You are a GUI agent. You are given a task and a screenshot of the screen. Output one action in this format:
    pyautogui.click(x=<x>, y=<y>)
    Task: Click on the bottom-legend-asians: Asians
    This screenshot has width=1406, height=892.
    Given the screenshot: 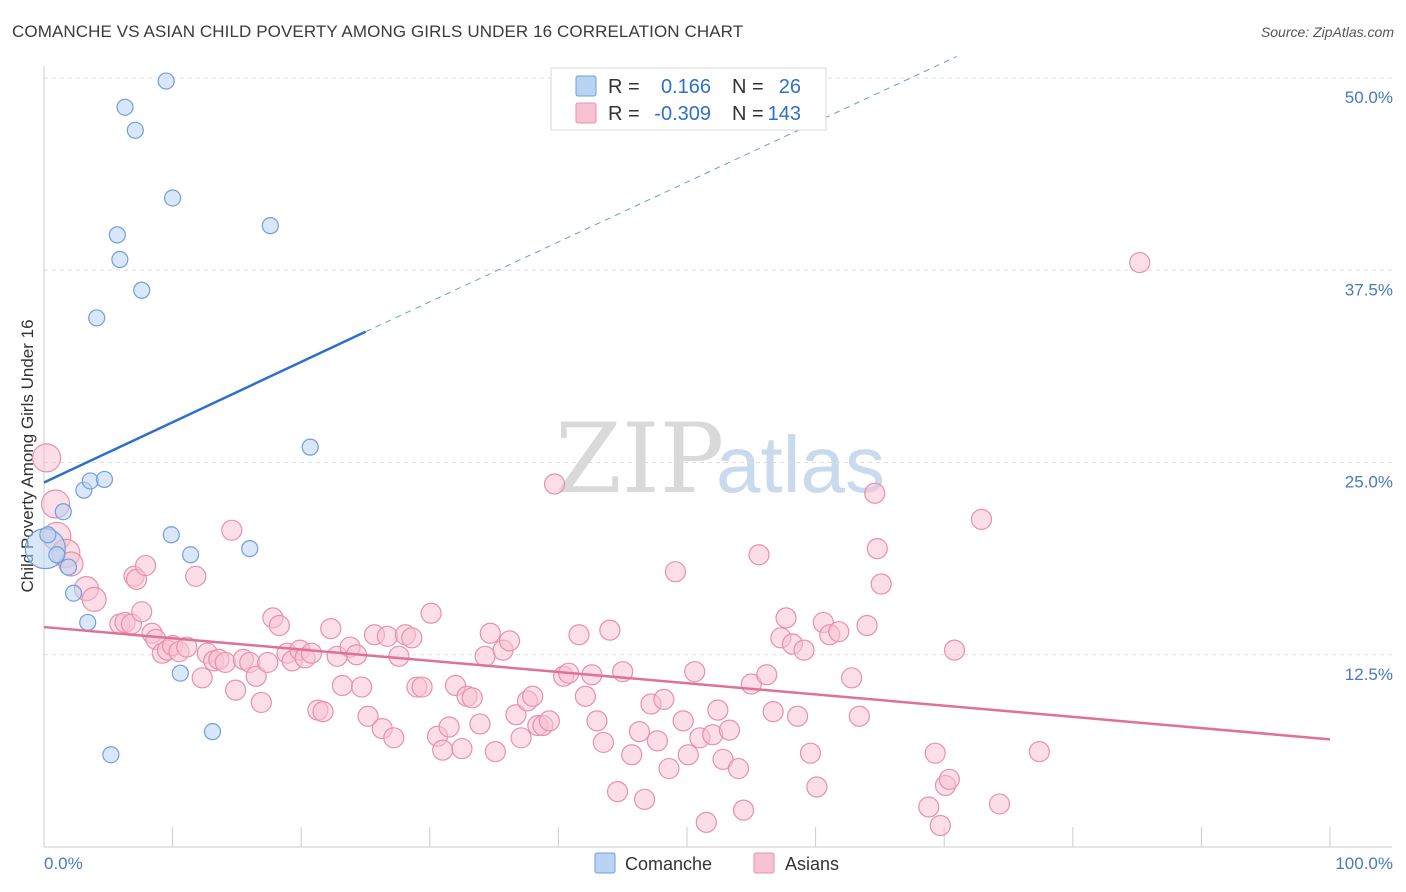 What is the action you would take?
    pyautogui.click(x=812, y=864)
    